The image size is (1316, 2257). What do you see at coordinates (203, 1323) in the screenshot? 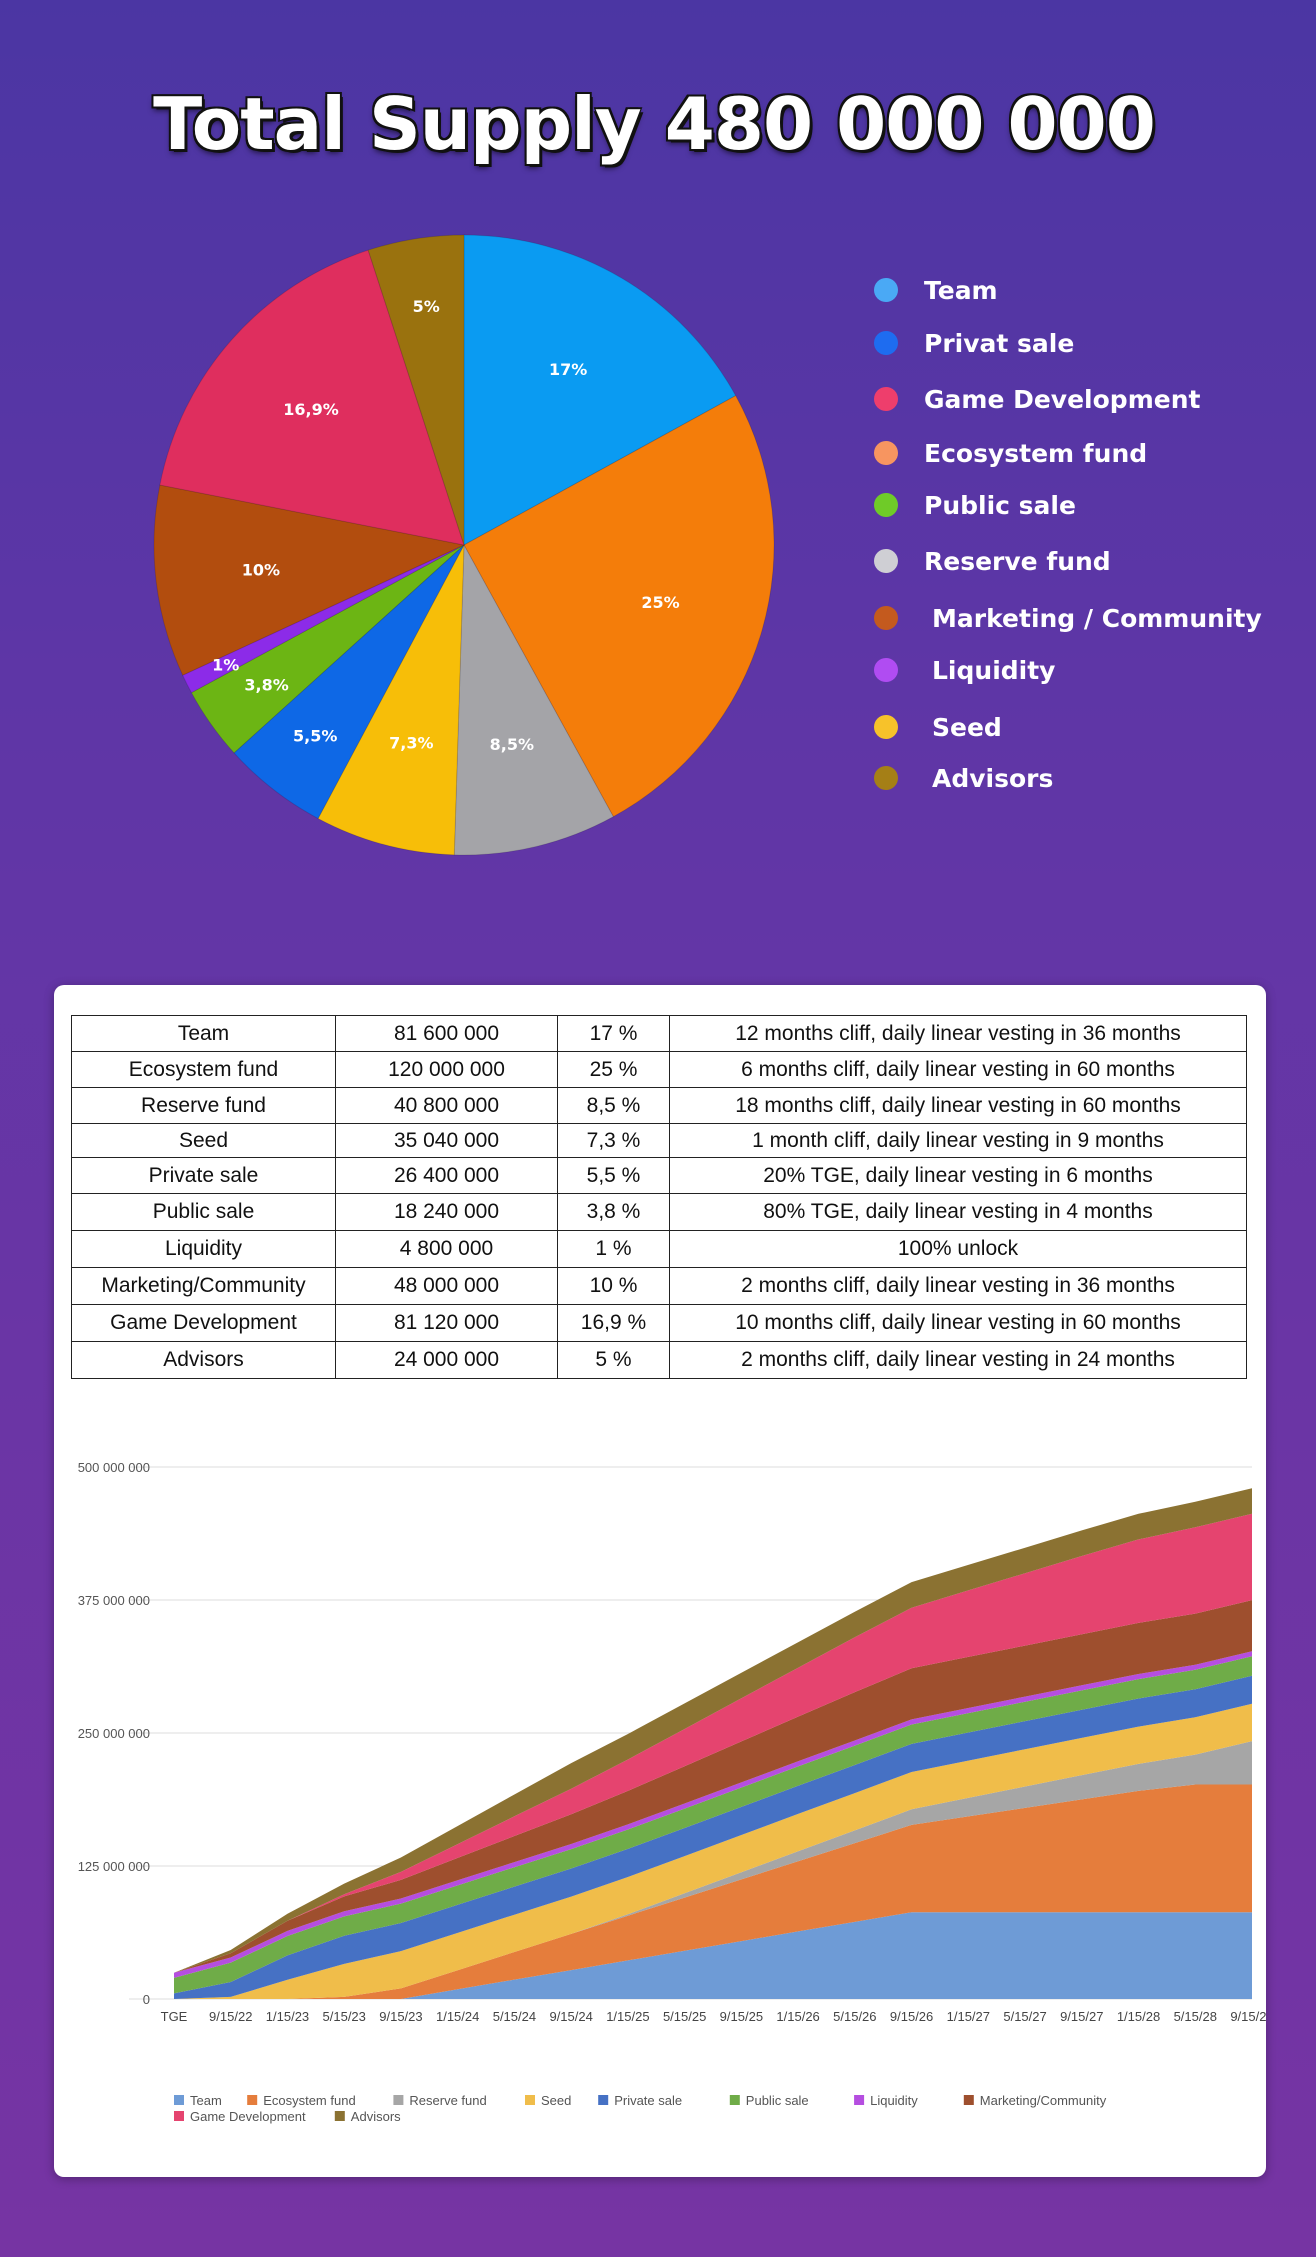
I see `cell-name: Game Development` at bounding box center [203, 1323].